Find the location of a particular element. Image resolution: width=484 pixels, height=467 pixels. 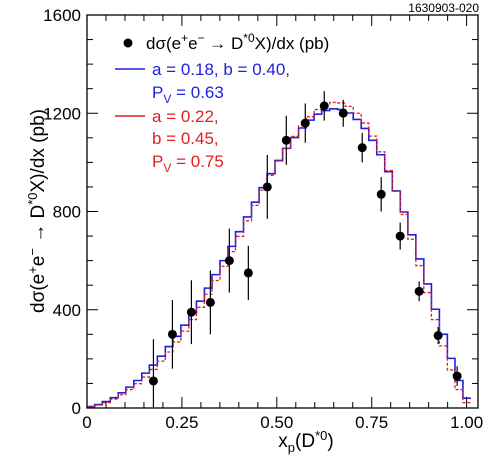

x-tick-label: 0.75 is located at coordinates (371, 422).